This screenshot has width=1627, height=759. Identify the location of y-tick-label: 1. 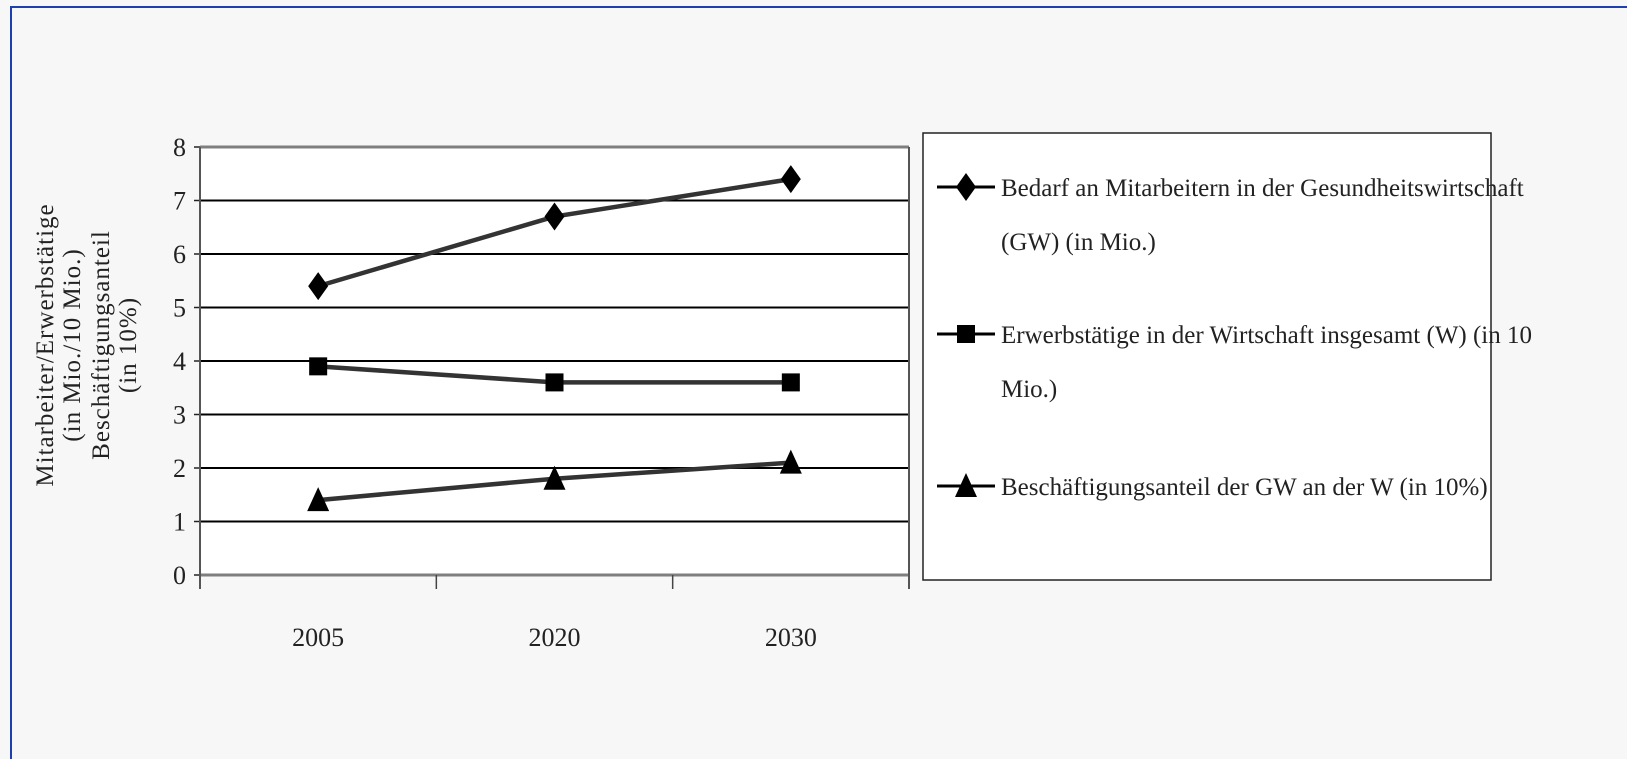
(179, 522).